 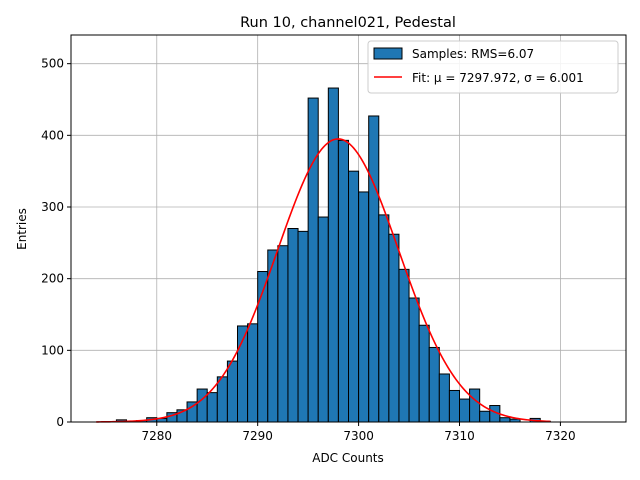 What do you see at coordinates (52, 64) in the screenshot?
I see `y-tick-label: 500` at bounding box center [52, 64].